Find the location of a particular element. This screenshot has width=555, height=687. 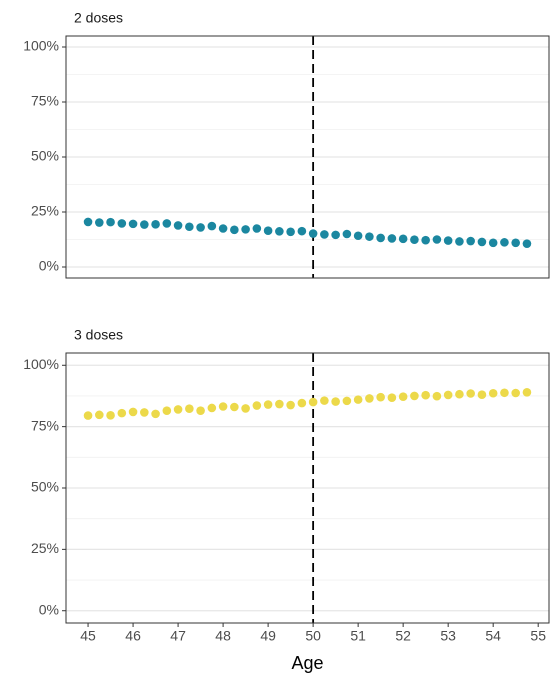

x-tick-label: 55 is located at coordinates (538, 636).